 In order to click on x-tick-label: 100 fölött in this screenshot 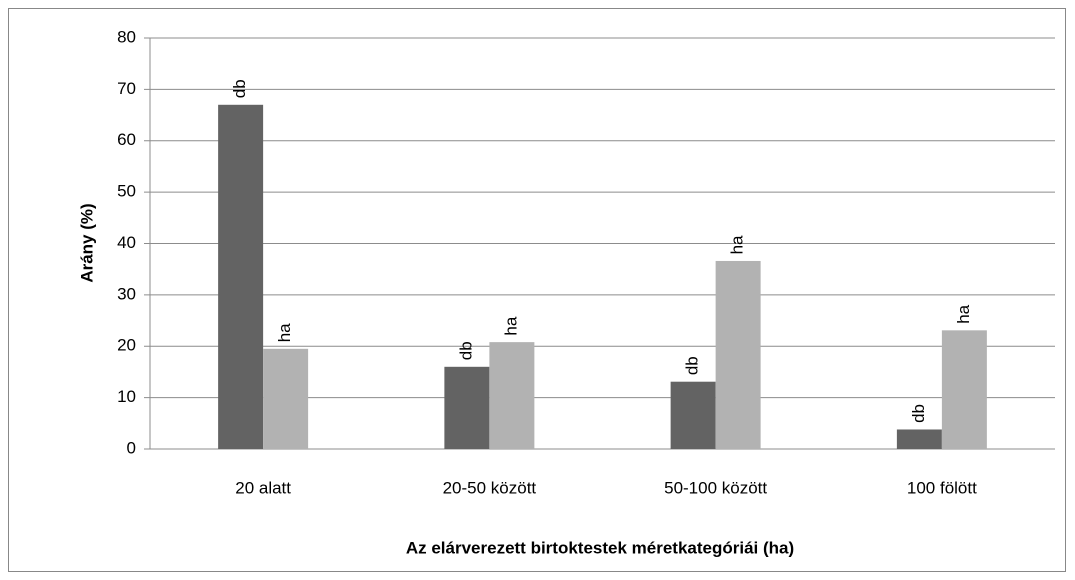, I will do `click(942, 487)`.